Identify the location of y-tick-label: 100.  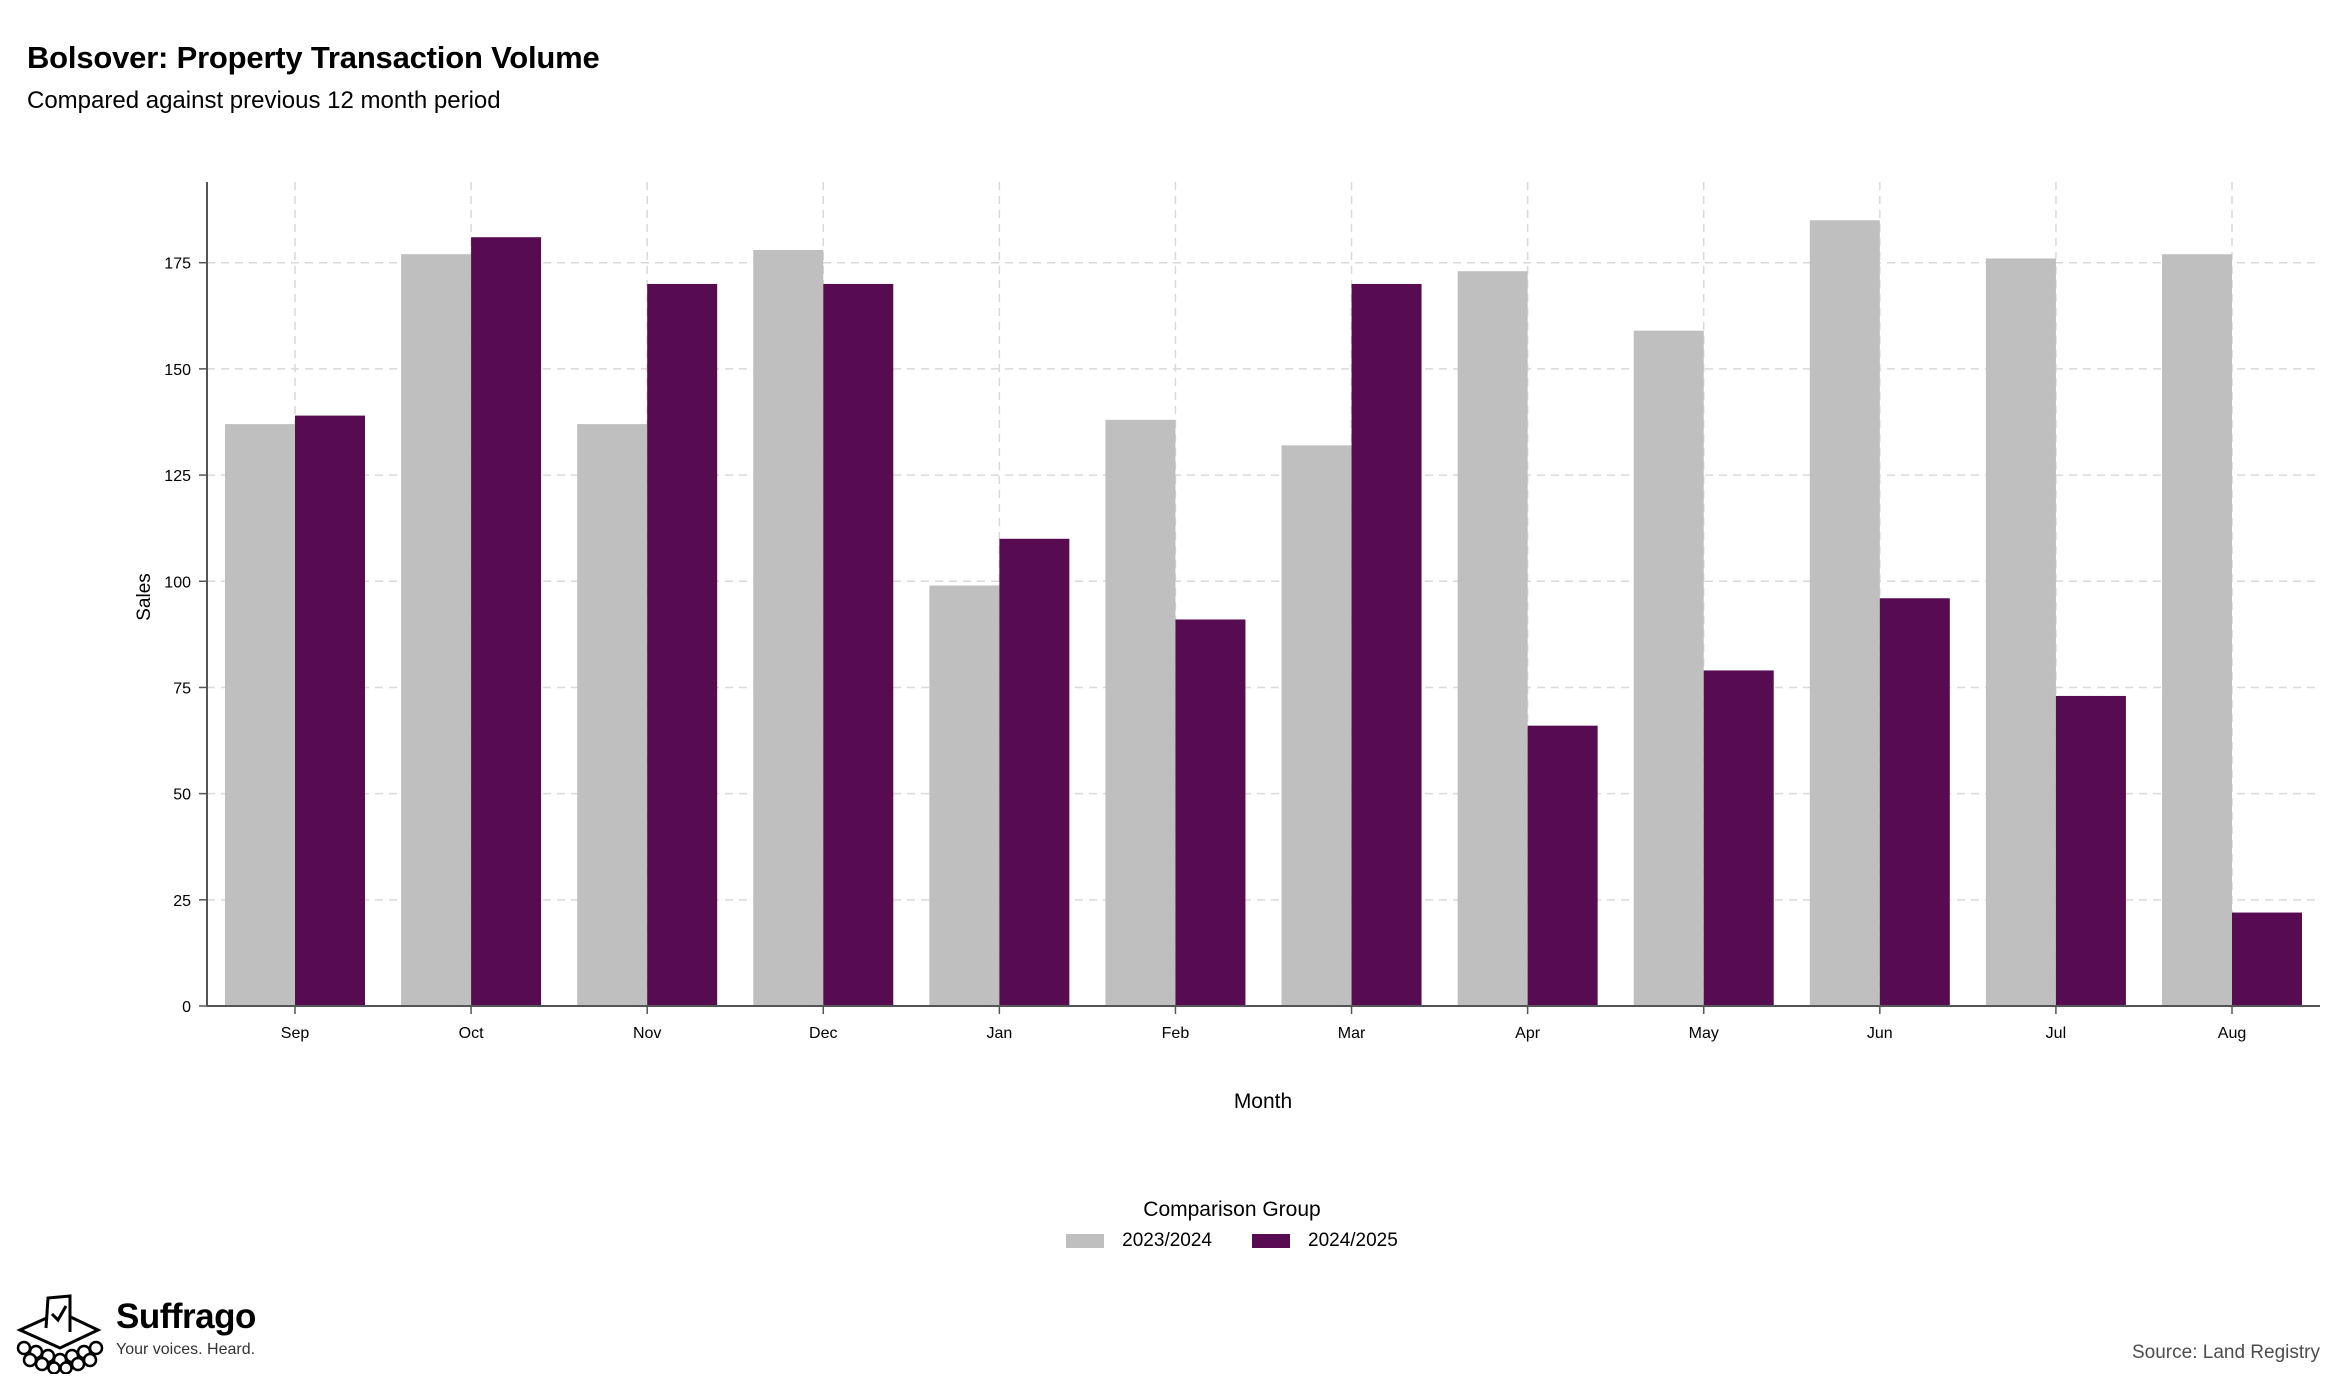
(177, 582).